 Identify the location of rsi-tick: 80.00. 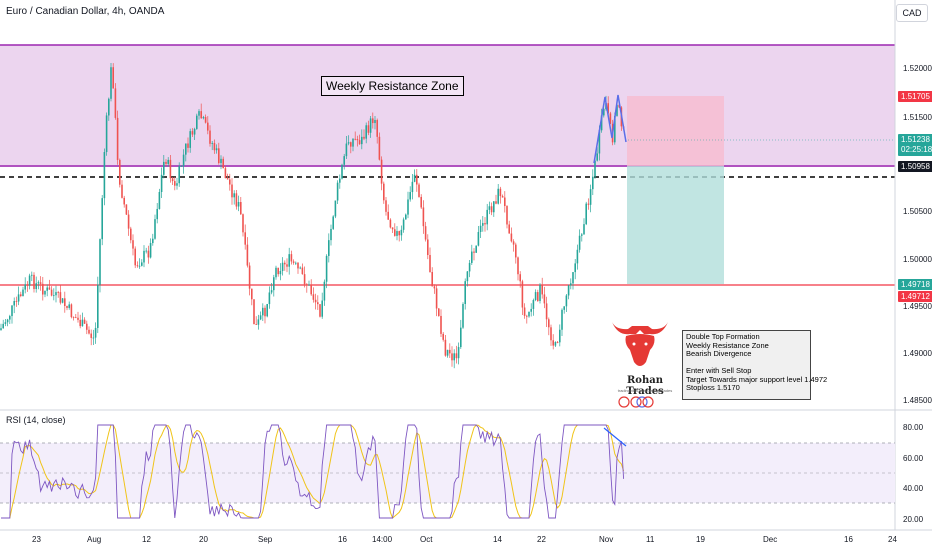
(913, 427).